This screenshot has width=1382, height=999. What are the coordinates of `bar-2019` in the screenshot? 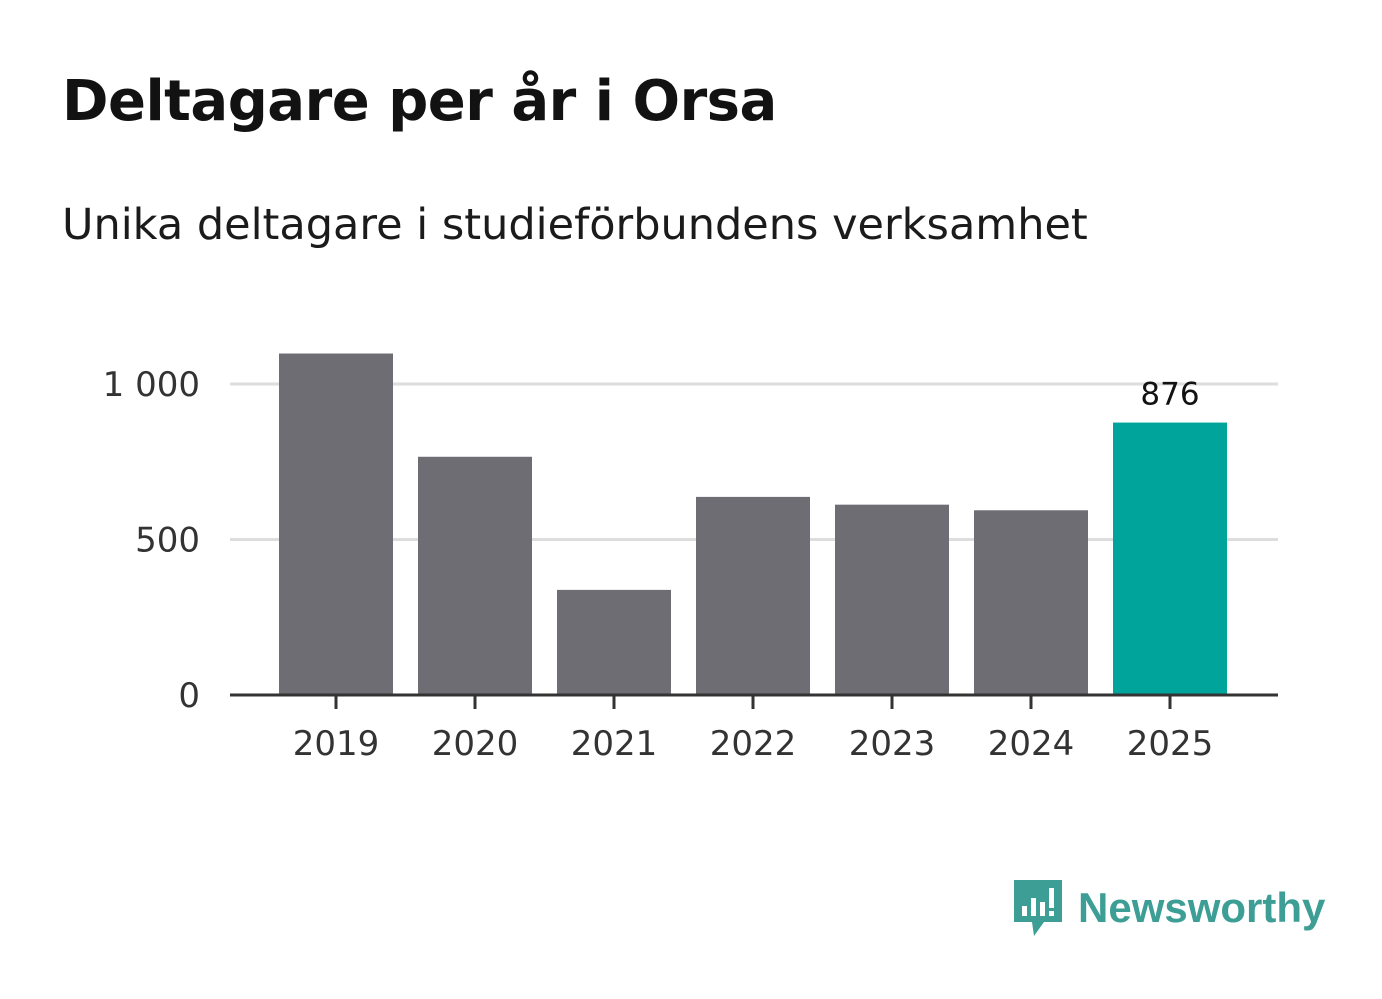 It's located at (336, 524).